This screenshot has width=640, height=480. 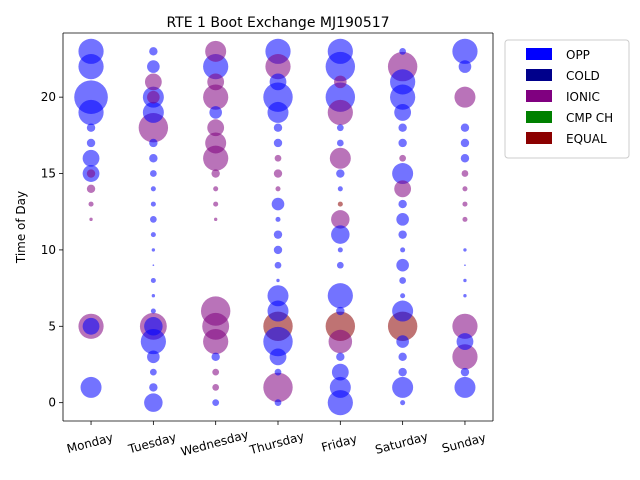 What do you see at coordinates (340, 204) in the screenshot?
I see `bubble-friday-13-equal` at bounding box center [340, 204].